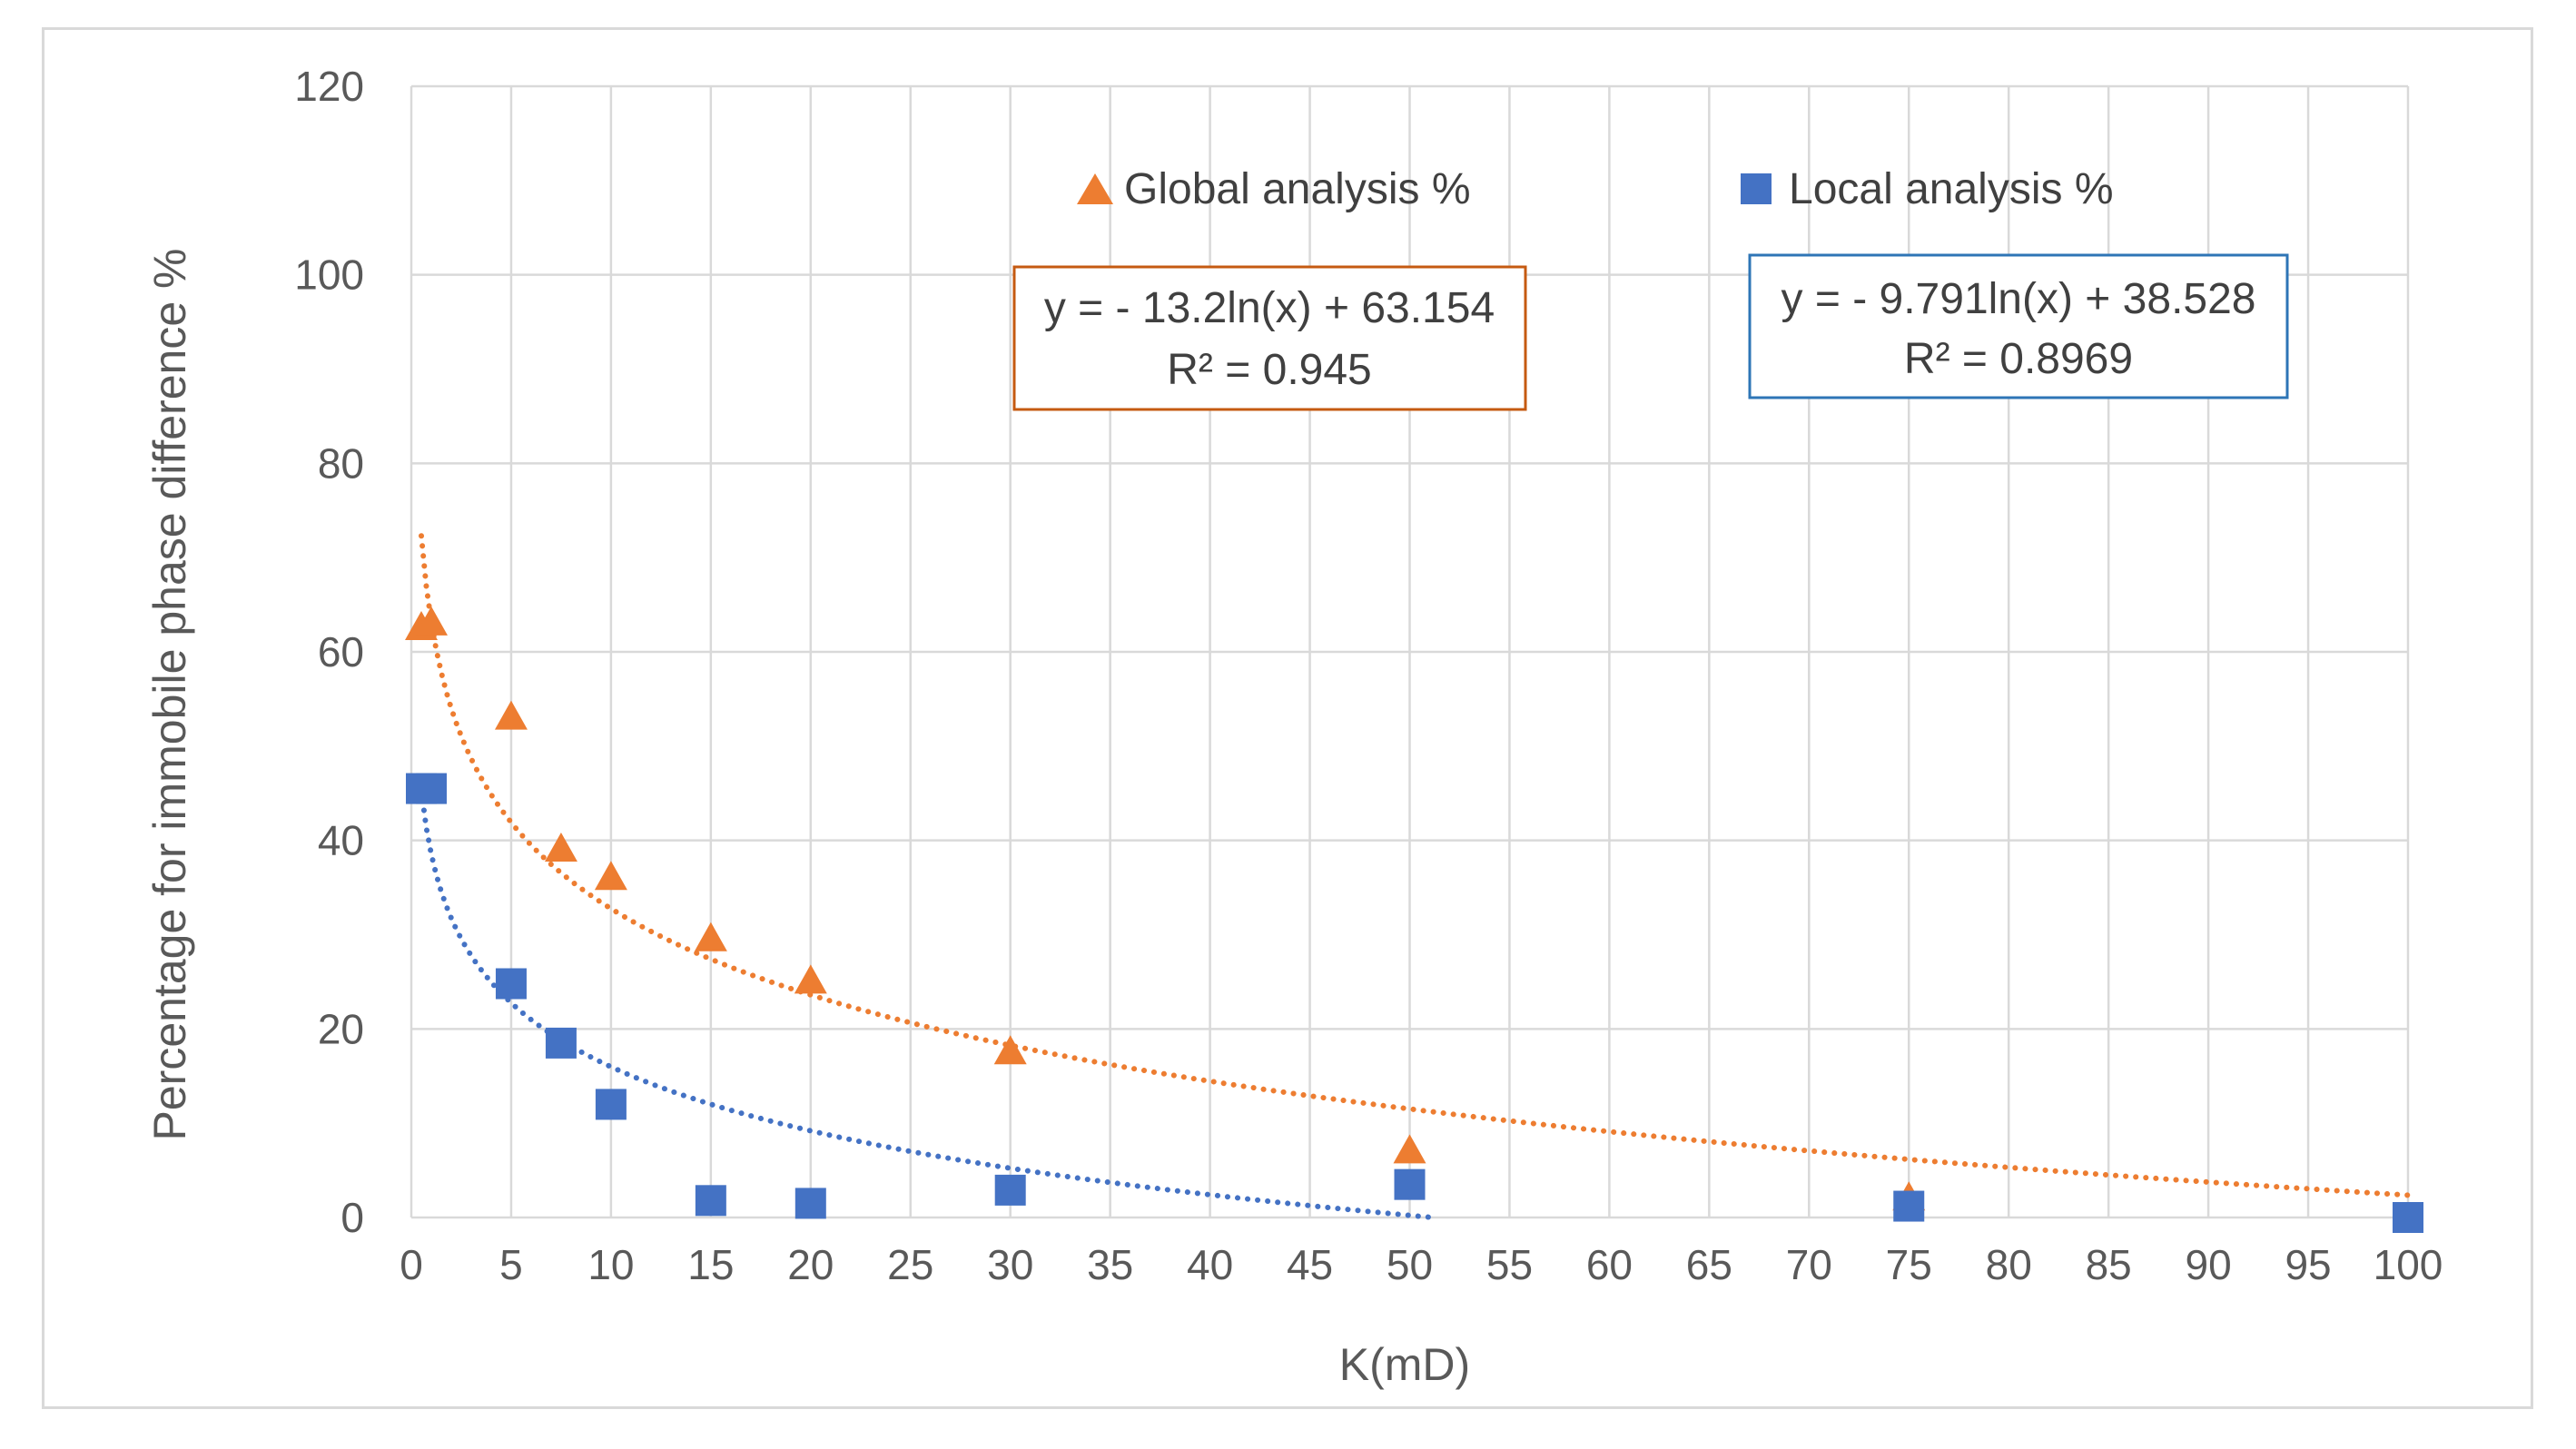 The image size is (2576, 1449). I want to click on y-tick-label: 20, so click(341, 1028).